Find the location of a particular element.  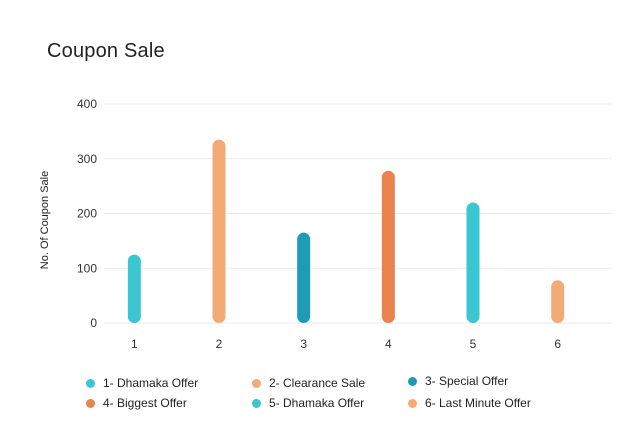

legend-item: 1- Dhamaka Offer is located at coordinates (142, 383).